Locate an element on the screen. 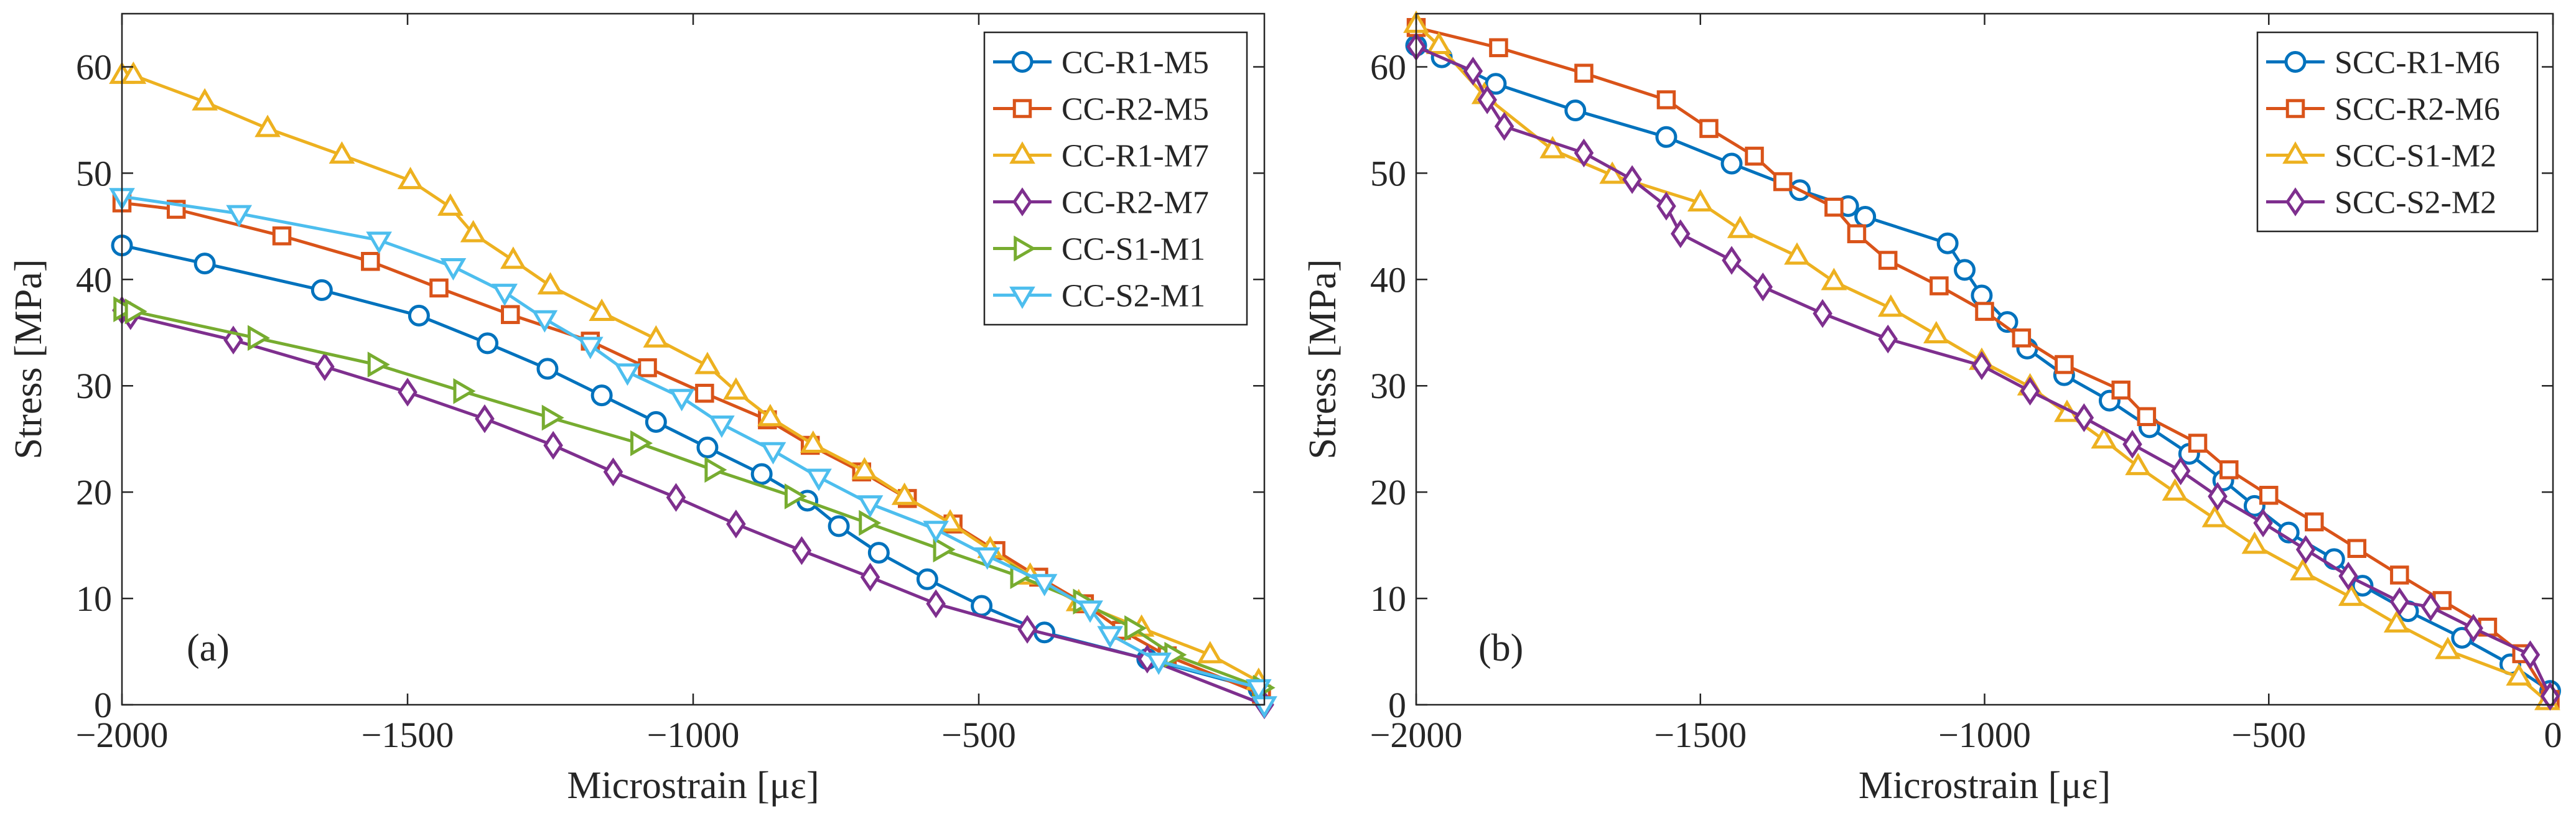 The width and height of the screenshot is (2576, 836). legend-label-CC-S1-M1: CC-S1-M1 is located at coordinates (1133, 249).